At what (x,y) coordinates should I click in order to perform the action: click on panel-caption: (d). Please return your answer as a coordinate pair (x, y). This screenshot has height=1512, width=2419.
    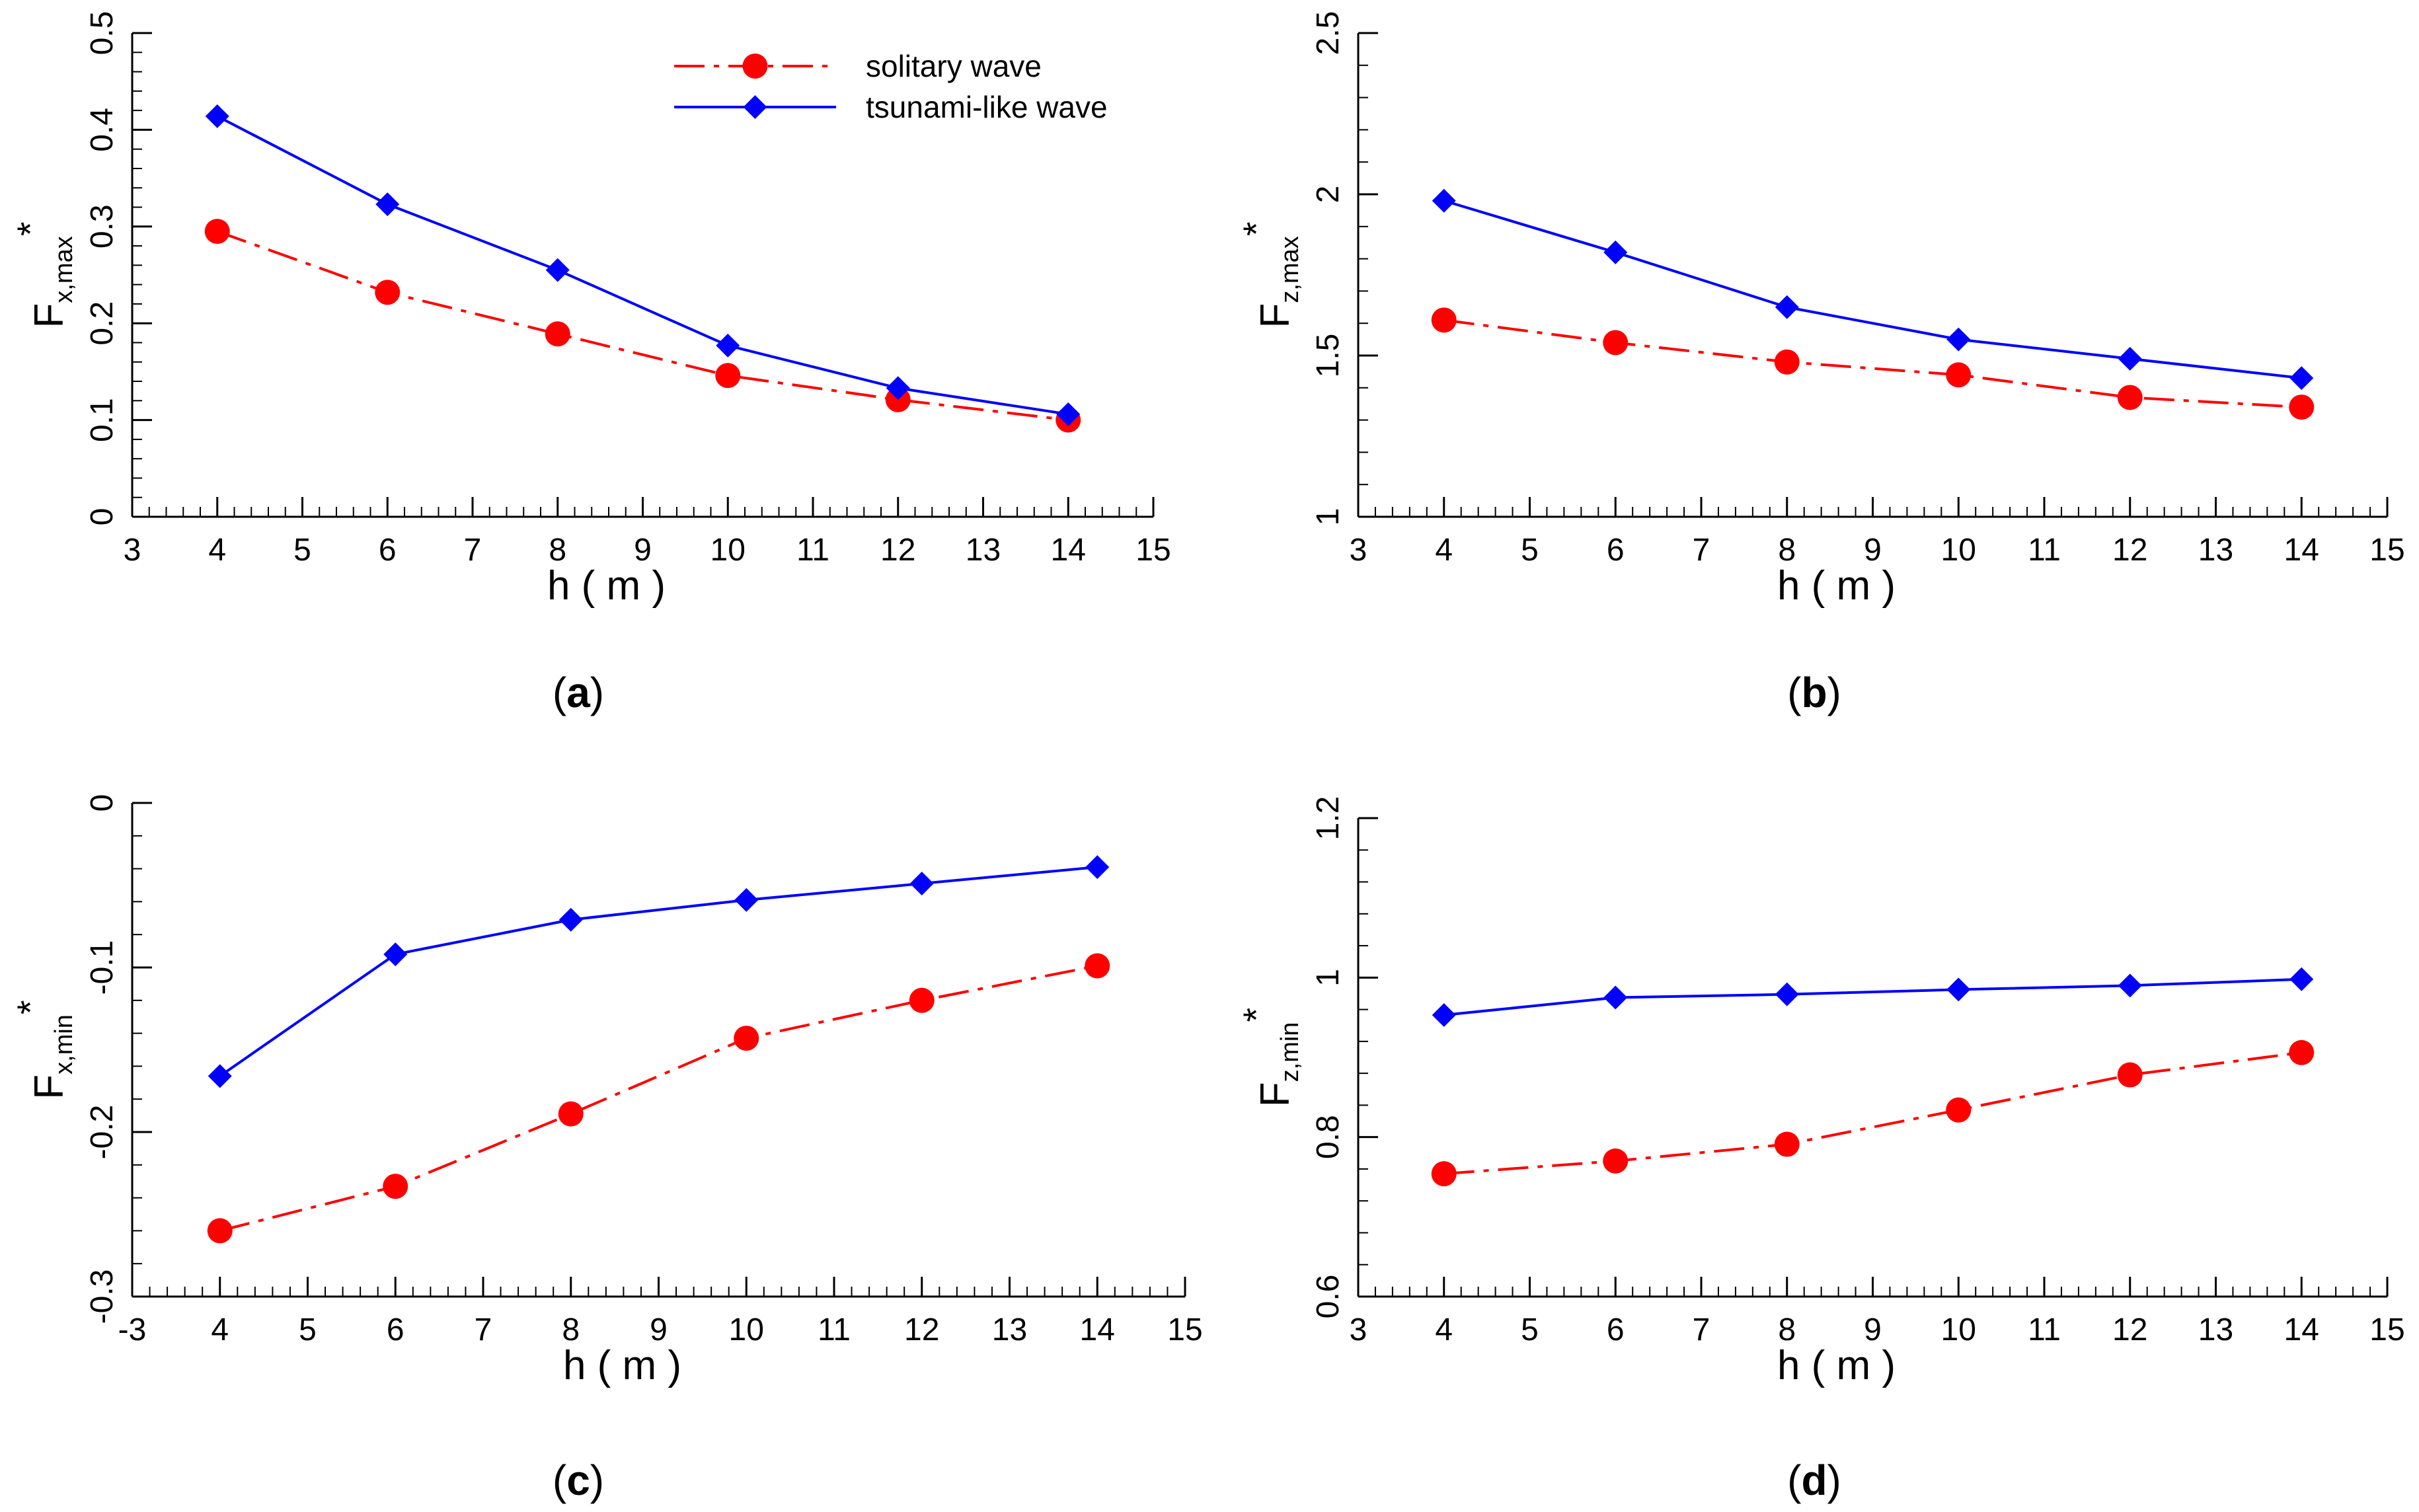
    Looking at the image, I should click on (1814, 1480).